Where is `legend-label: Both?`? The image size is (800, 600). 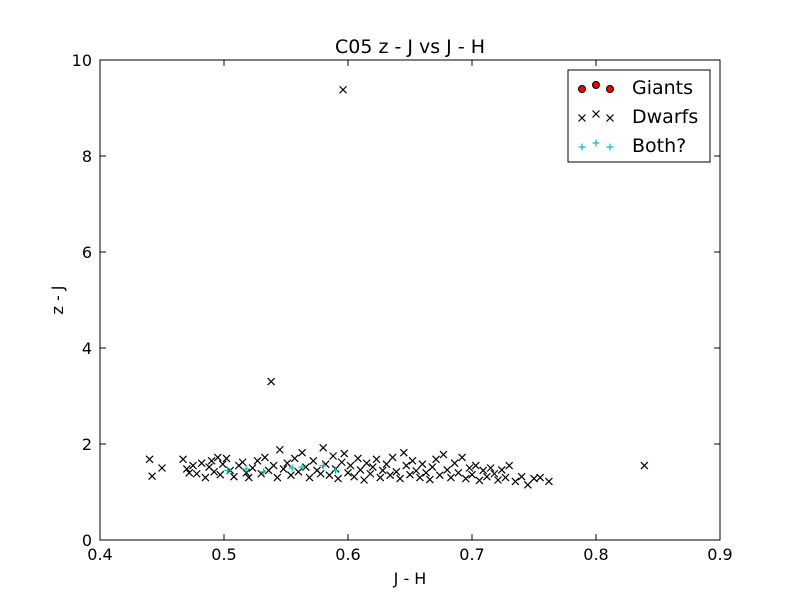
legend-label: Both? is located at coordinates (659, 146).